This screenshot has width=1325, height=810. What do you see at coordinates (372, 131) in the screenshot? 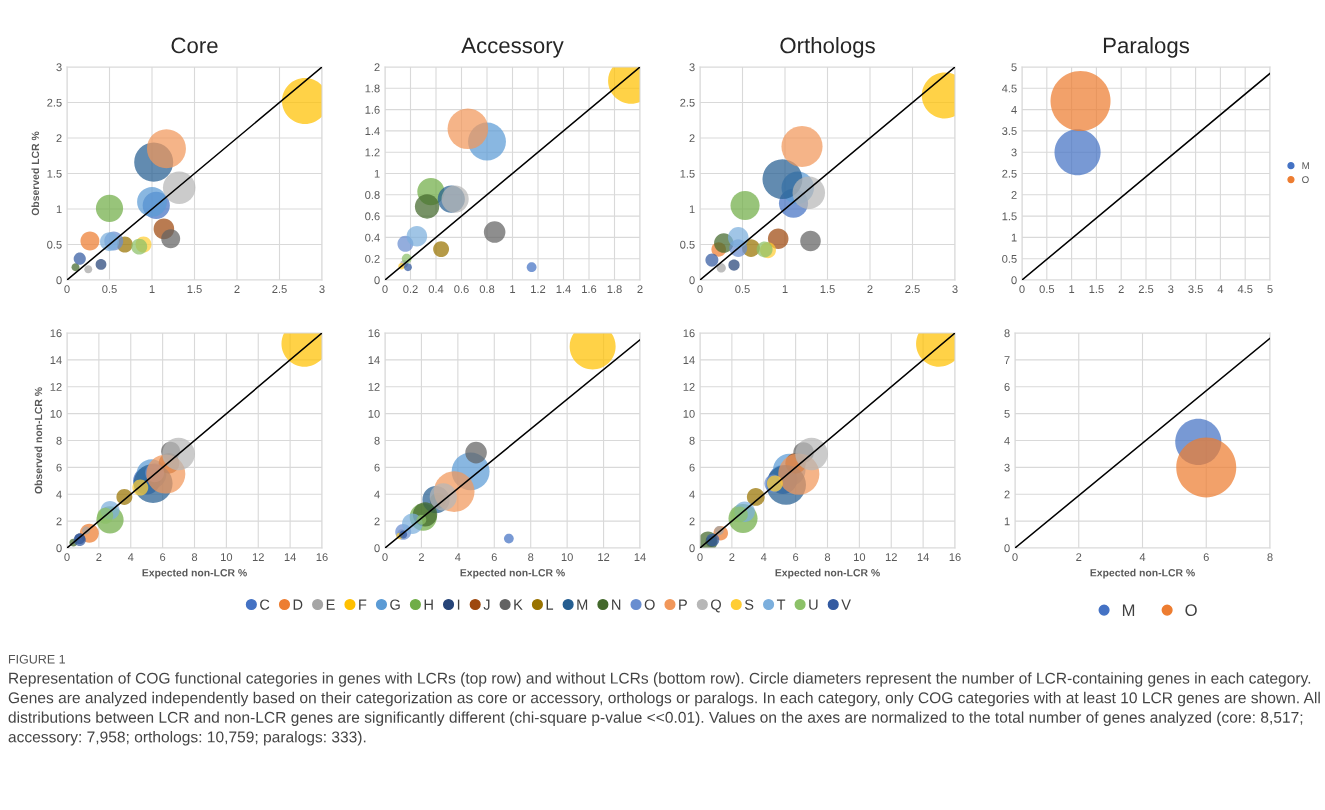
I see `y-tick-label: 1.4` at bounding box center [372, 131].